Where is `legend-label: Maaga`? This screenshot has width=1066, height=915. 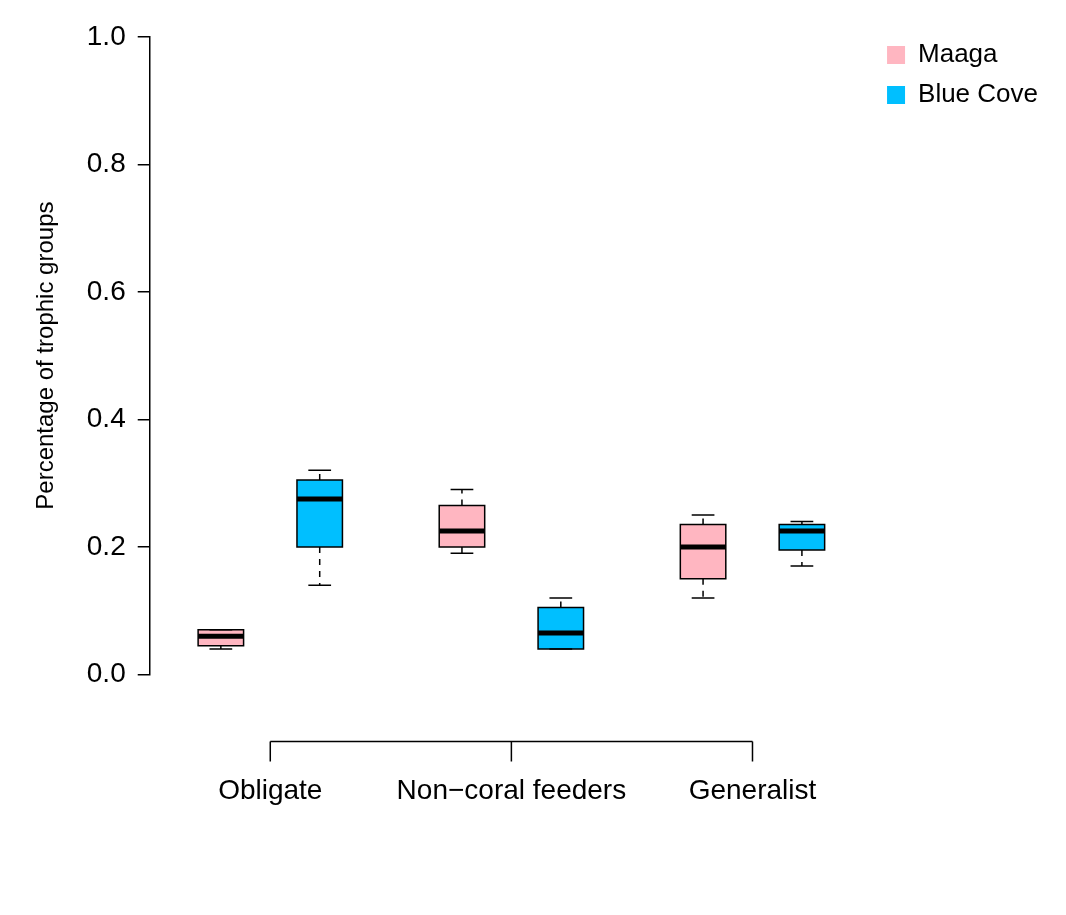 legend-label: Maaga is located at coordinates (958, 53).